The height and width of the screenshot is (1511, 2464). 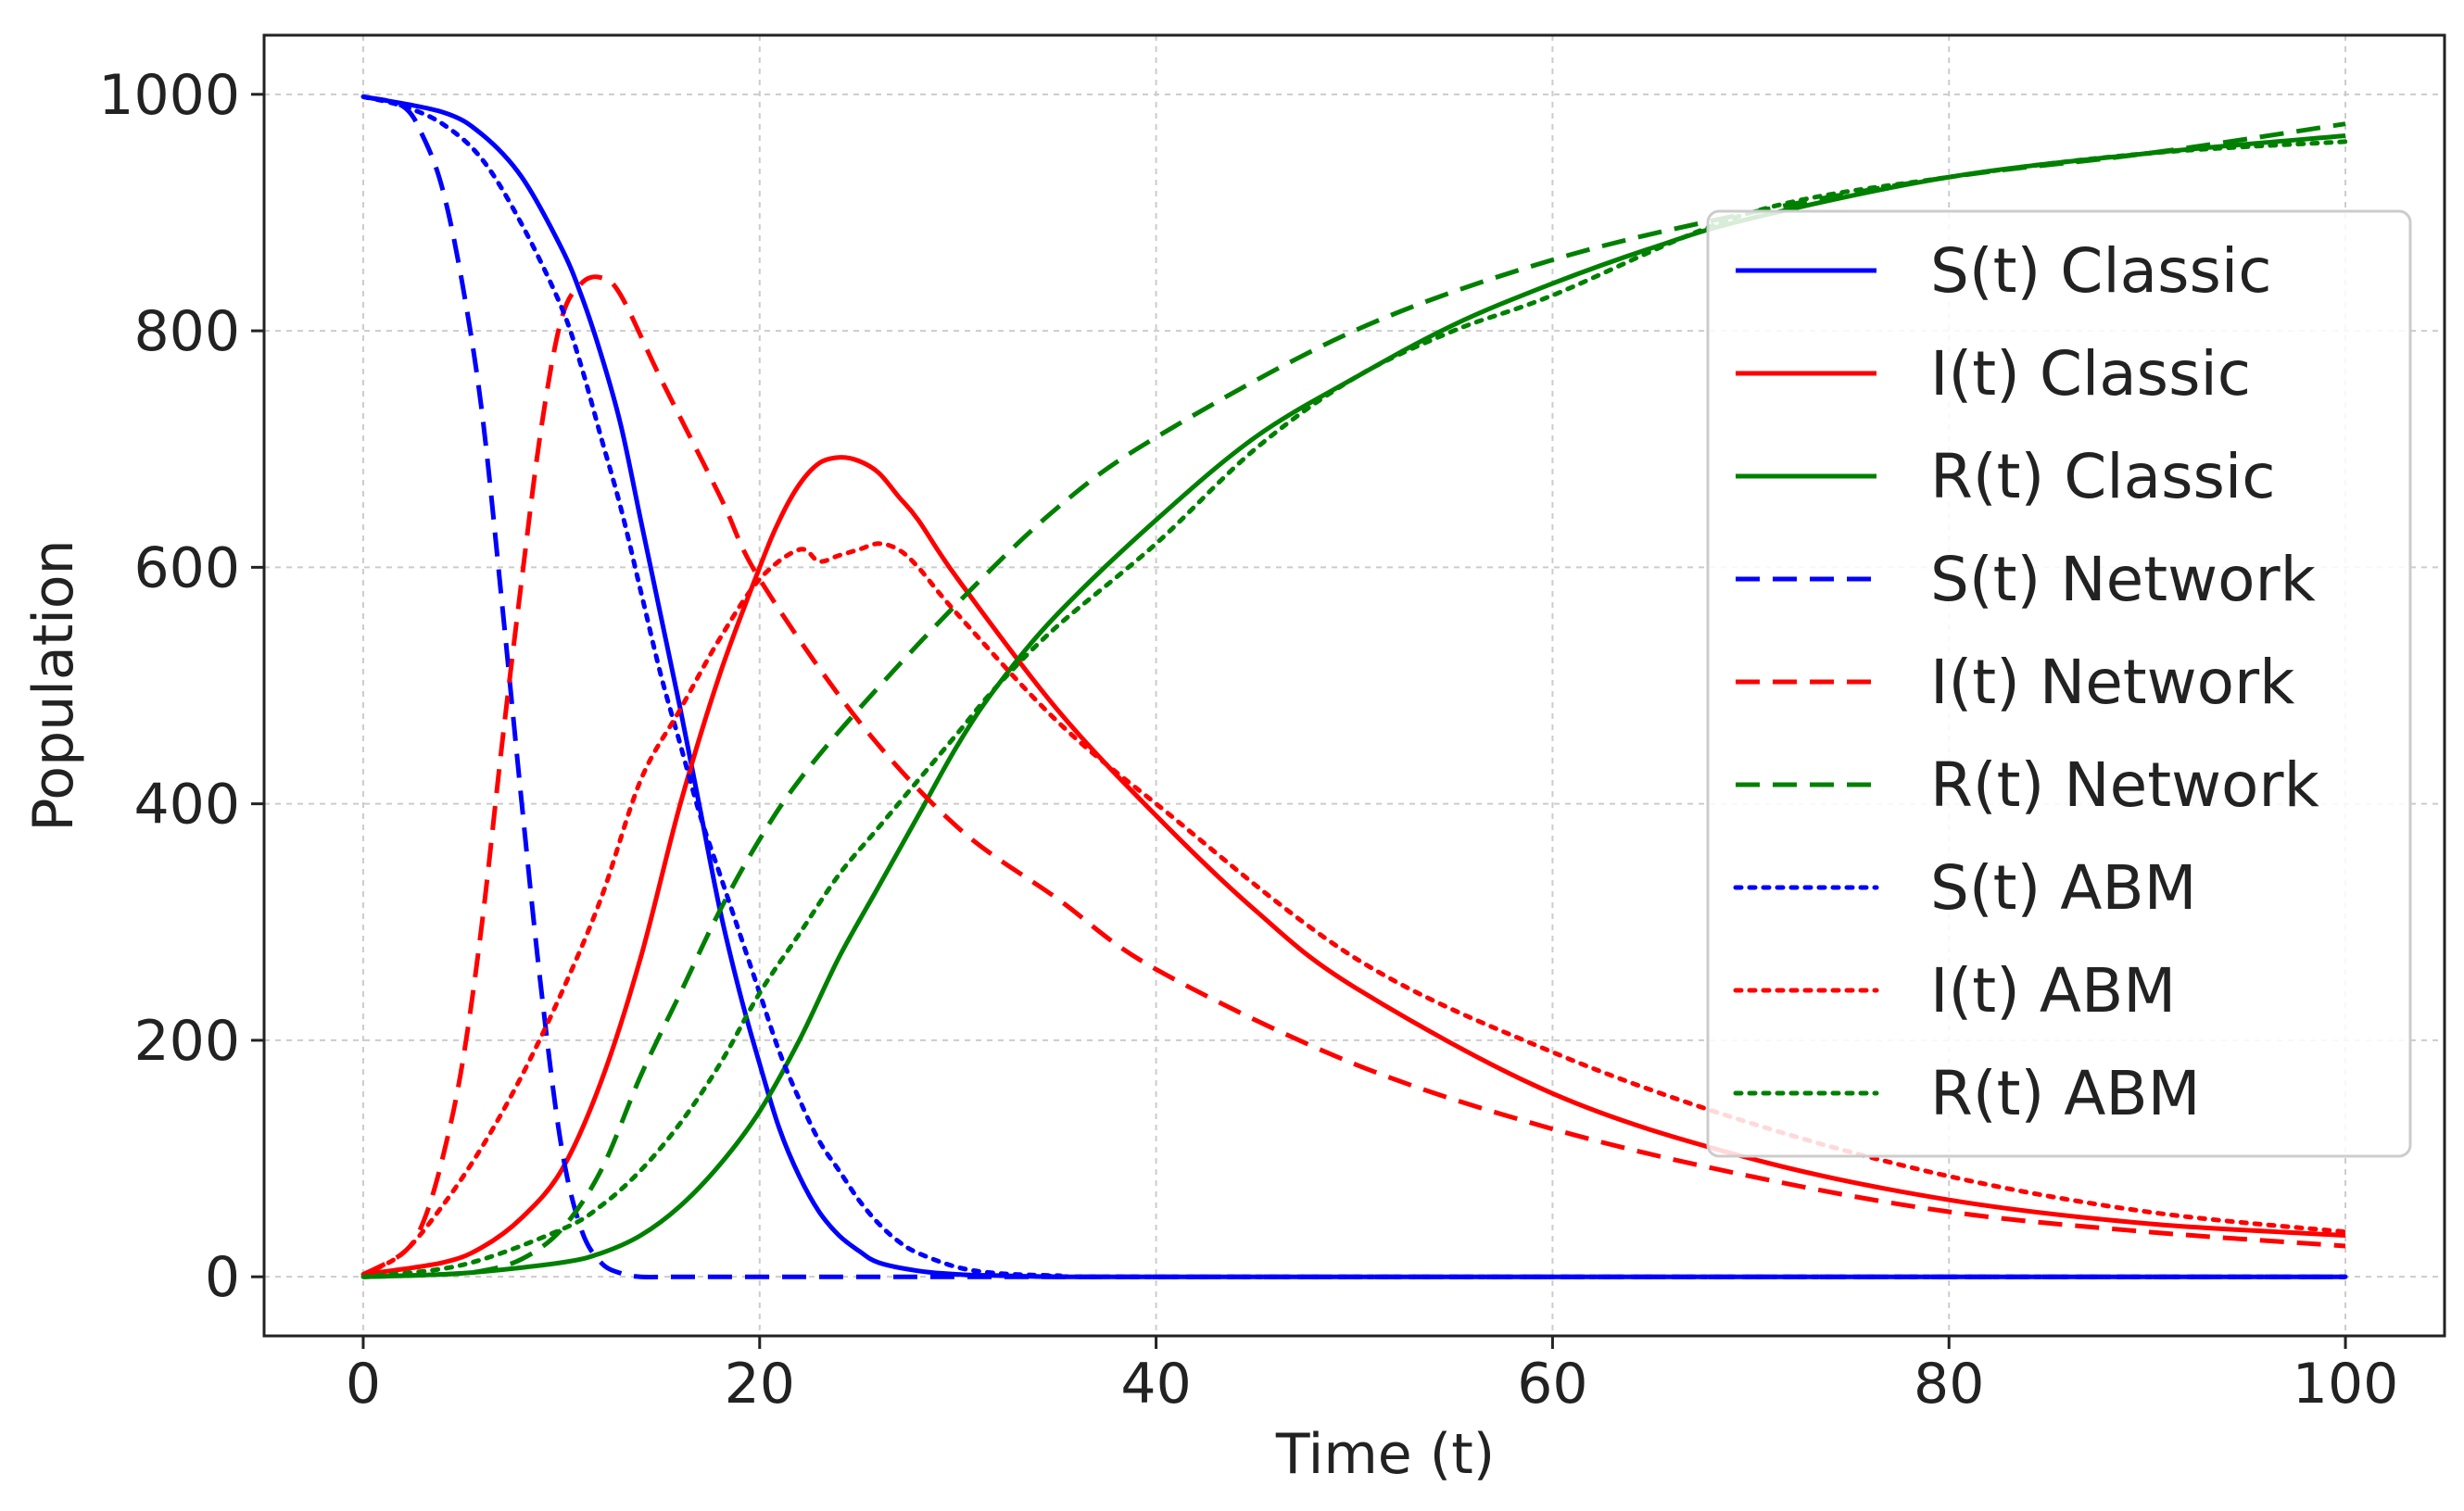 What do you see at coordinates (54, 685) in the screenshot?
I see `y-axis-label: Population` at bounding box center [54, 685].